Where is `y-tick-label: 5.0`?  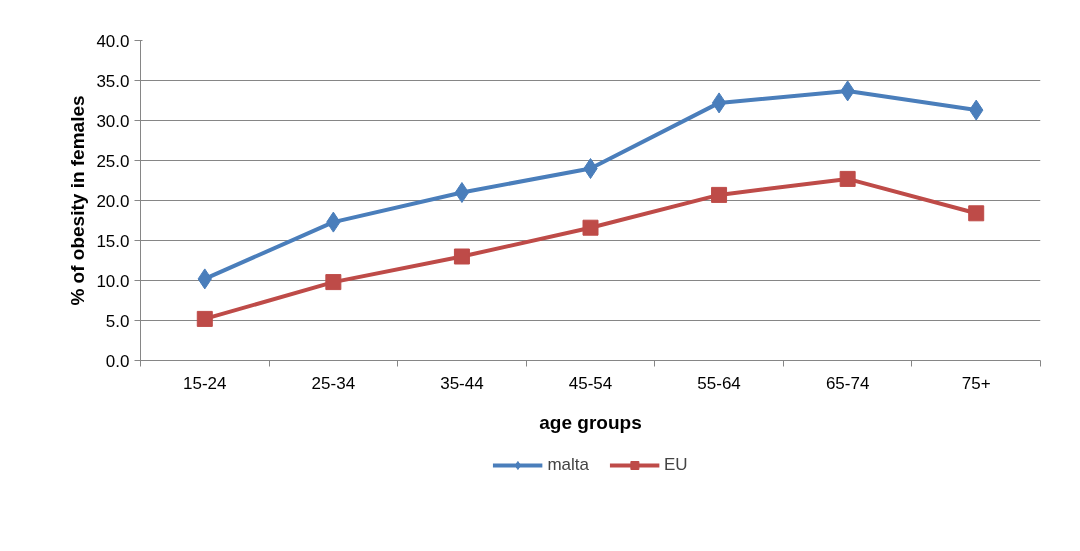
y-tick-label: 5.0 is located at coordinates (117, 321).